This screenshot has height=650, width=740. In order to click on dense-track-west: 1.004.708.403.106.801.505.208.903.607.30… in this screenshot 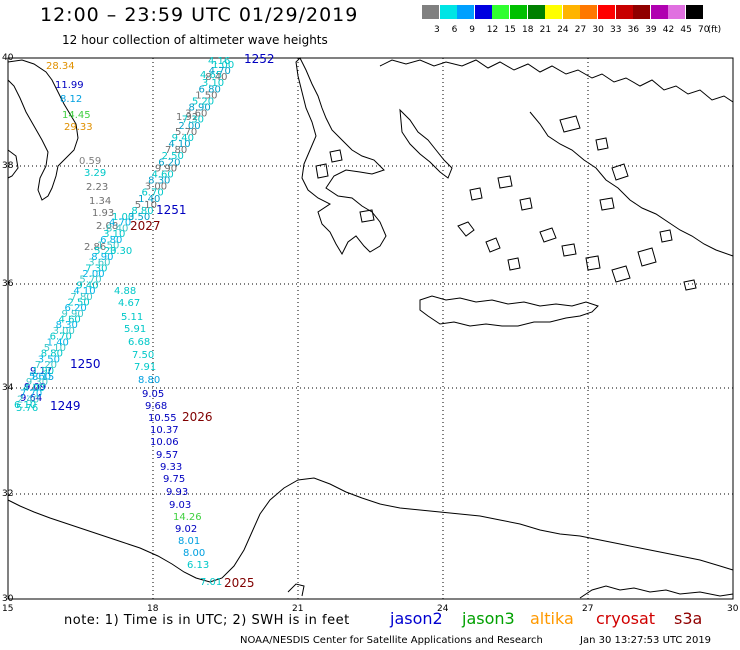, I will do `click(74, 311)`.